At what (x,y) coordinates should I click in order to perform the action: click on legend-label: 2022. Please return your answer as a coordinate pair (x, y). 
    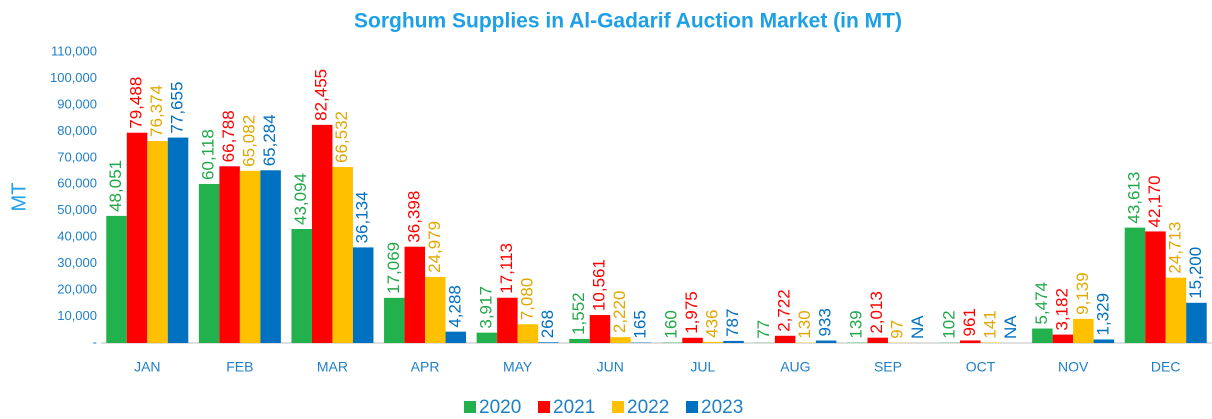
    Looking at the image, I should click on (648, 407).